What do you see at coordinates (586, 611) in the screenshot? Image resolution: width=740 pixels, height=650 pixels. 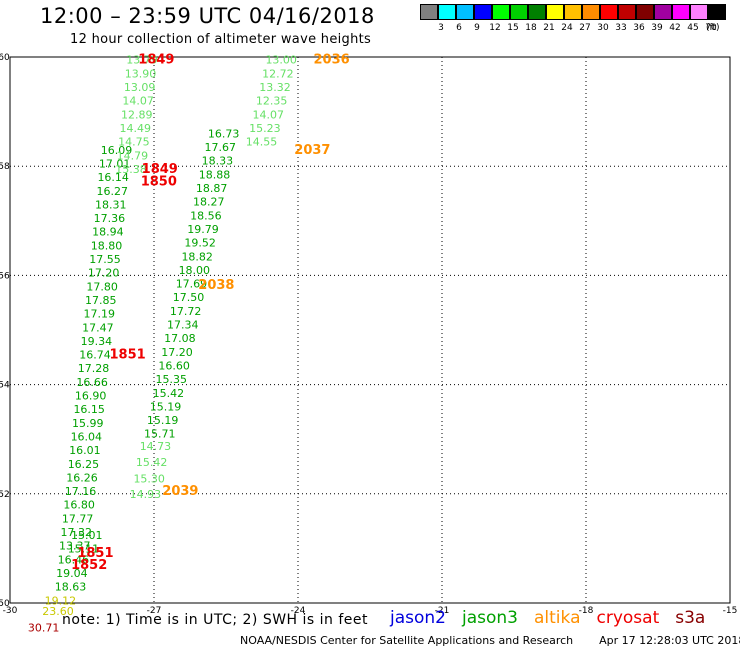 I see `x-tick-label: -18` at bounding box center [586, 611].